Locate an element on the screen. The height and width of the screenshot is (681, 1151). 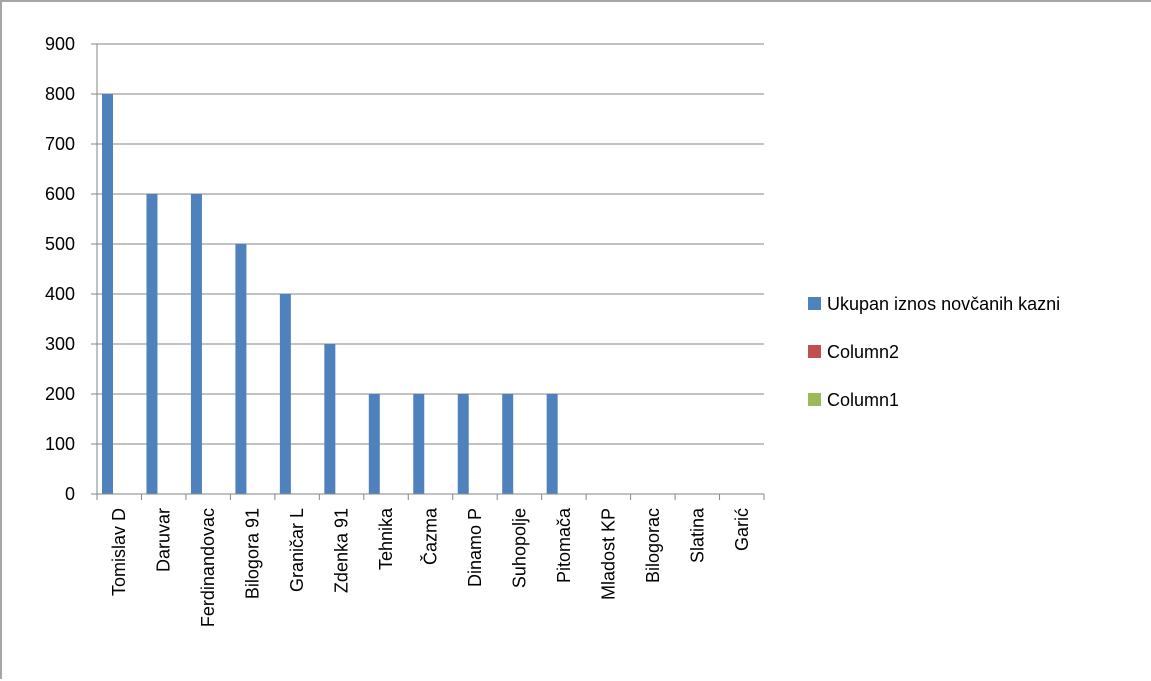
x-tick-label: Tomislav D is located at coordinates (119, 552).